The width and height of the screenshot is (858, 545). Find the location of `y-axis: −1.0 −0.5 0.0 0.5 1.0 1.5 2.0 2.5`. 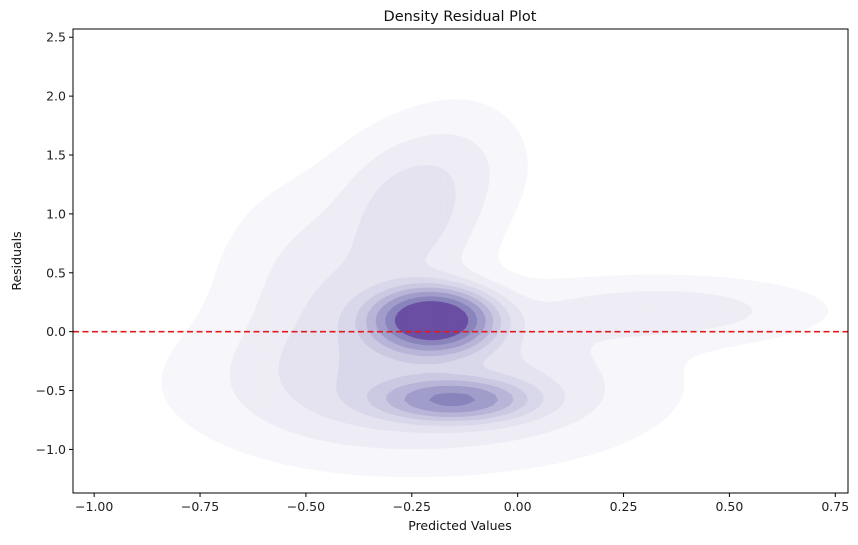

y-axis: −1.0 −0.5 0.0 0.5 1.0 1.5 2.0 2.5 is located at coordinates (54, 243).